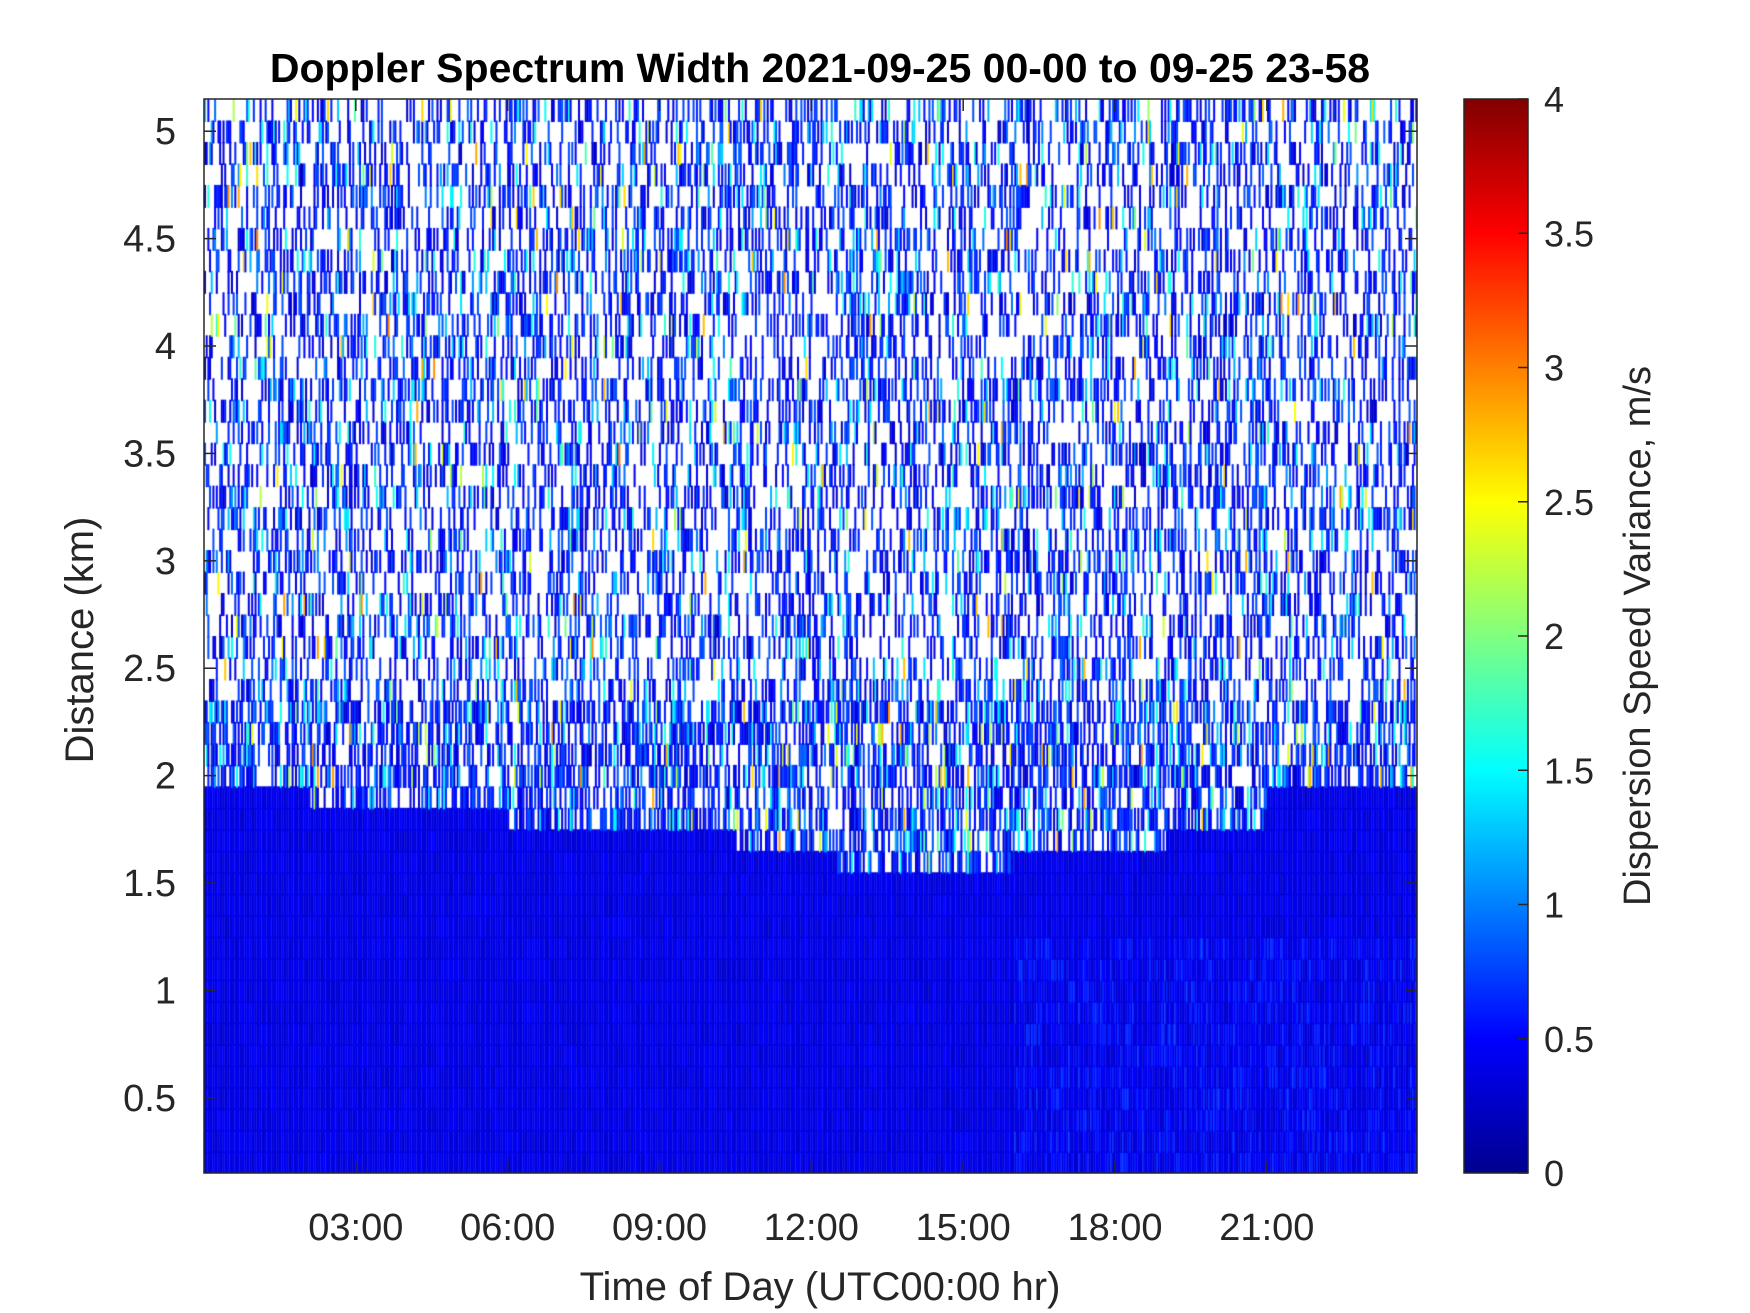  I want to click on colorbar-tick-label: 1.5, so click(1569, 770).